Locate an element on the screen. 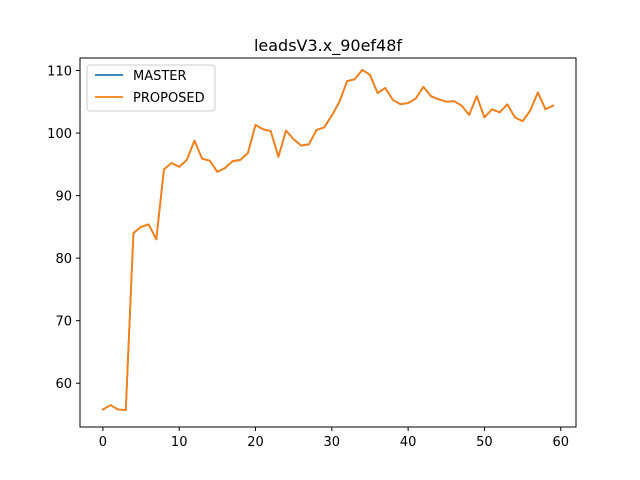 This screenshot has height=480, width=640. x-tick-label: 20 is located at coordinates (255, 442).